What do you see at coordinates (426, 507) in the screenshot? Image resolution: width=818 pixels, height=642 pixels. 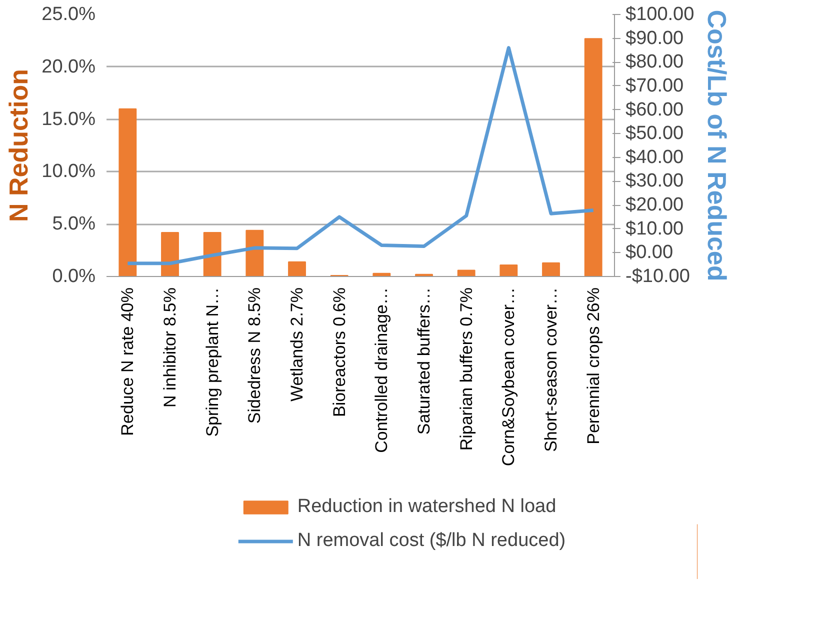 I see `legend-label: Reduction in watershed N load` at bounding box center [426, 507].